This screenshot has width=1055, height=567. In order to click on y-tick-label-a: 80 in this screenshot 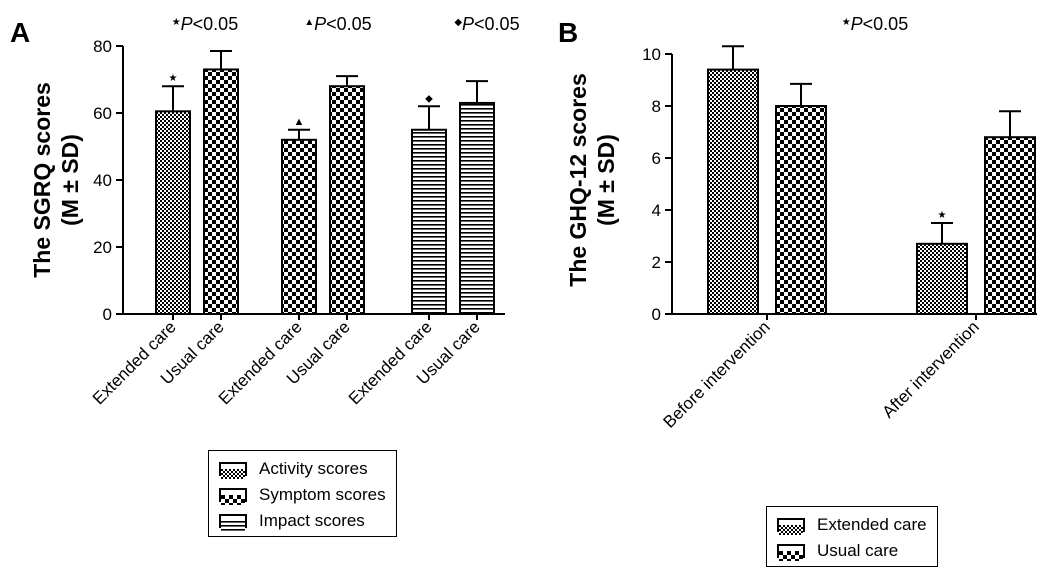, I will do `click(102, 46)`.